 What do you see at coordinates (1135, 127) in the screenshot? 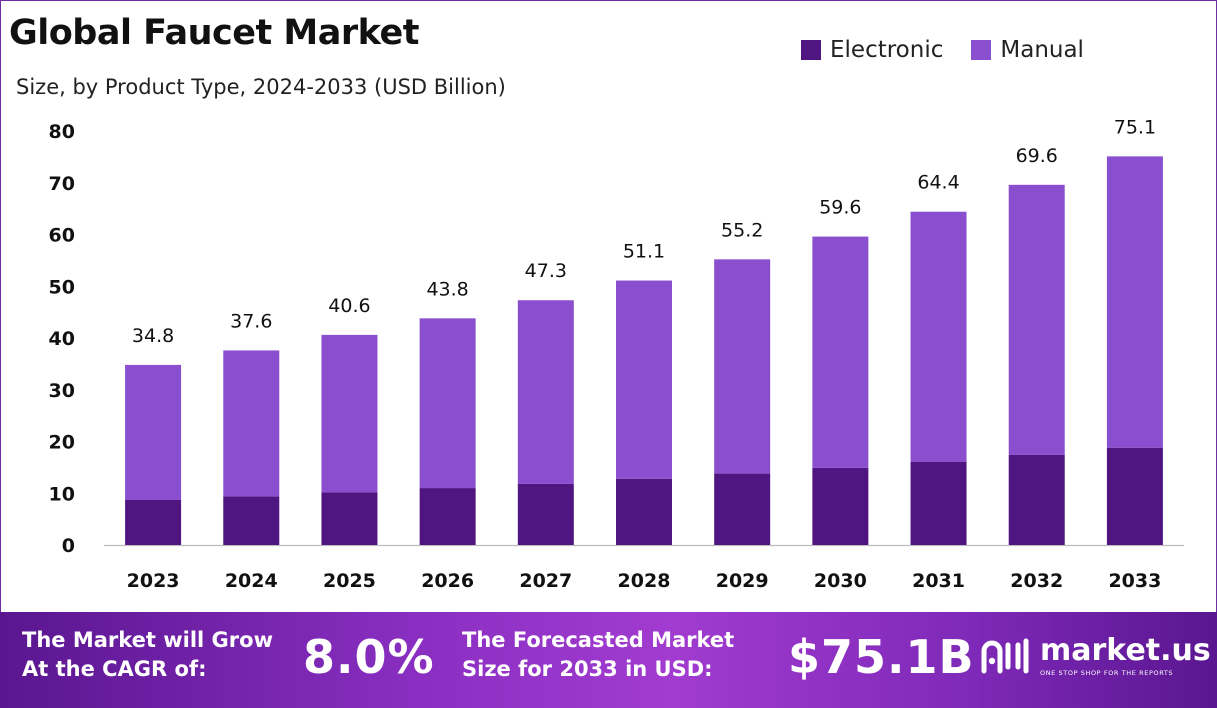
I see `data-label-2033: 75.1` at bounding box center [1135, 127].